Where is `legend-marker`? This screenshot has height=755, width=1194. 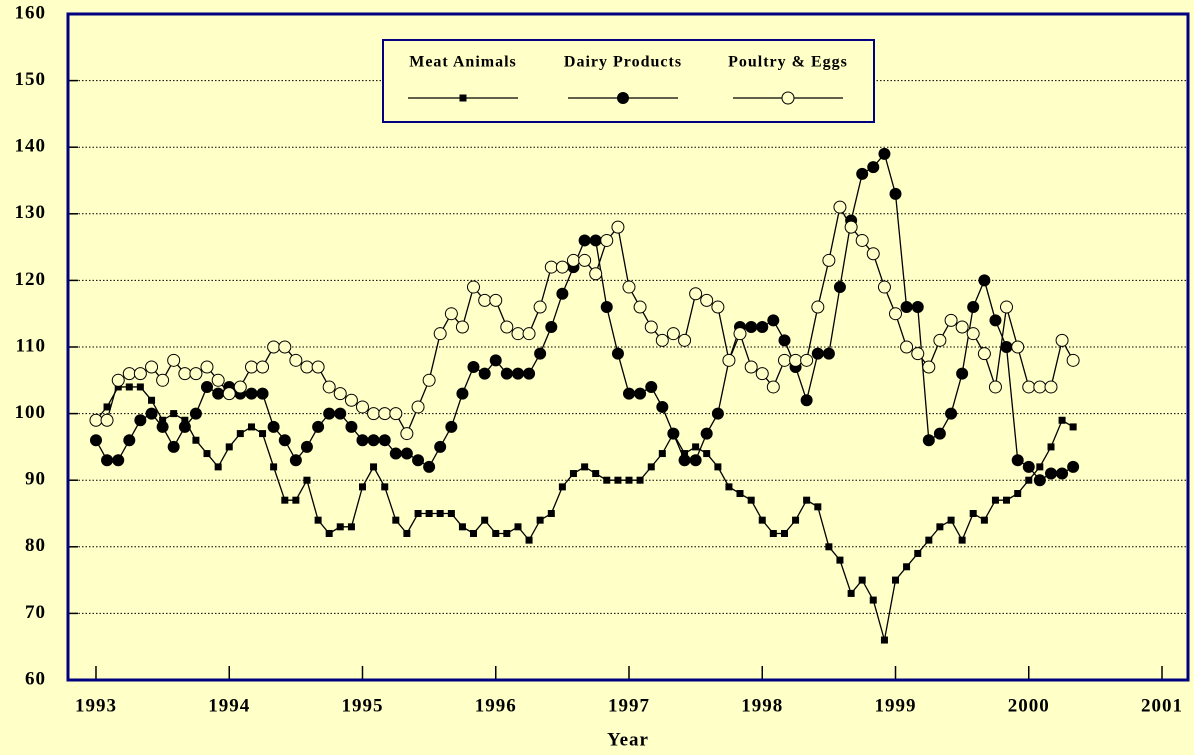 legend-marker is located at coordinates (788, 98).